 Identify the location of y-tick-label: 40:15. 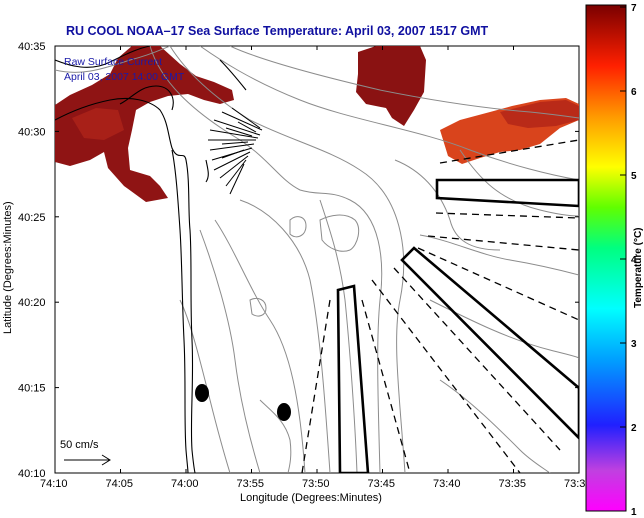
(32, 389).